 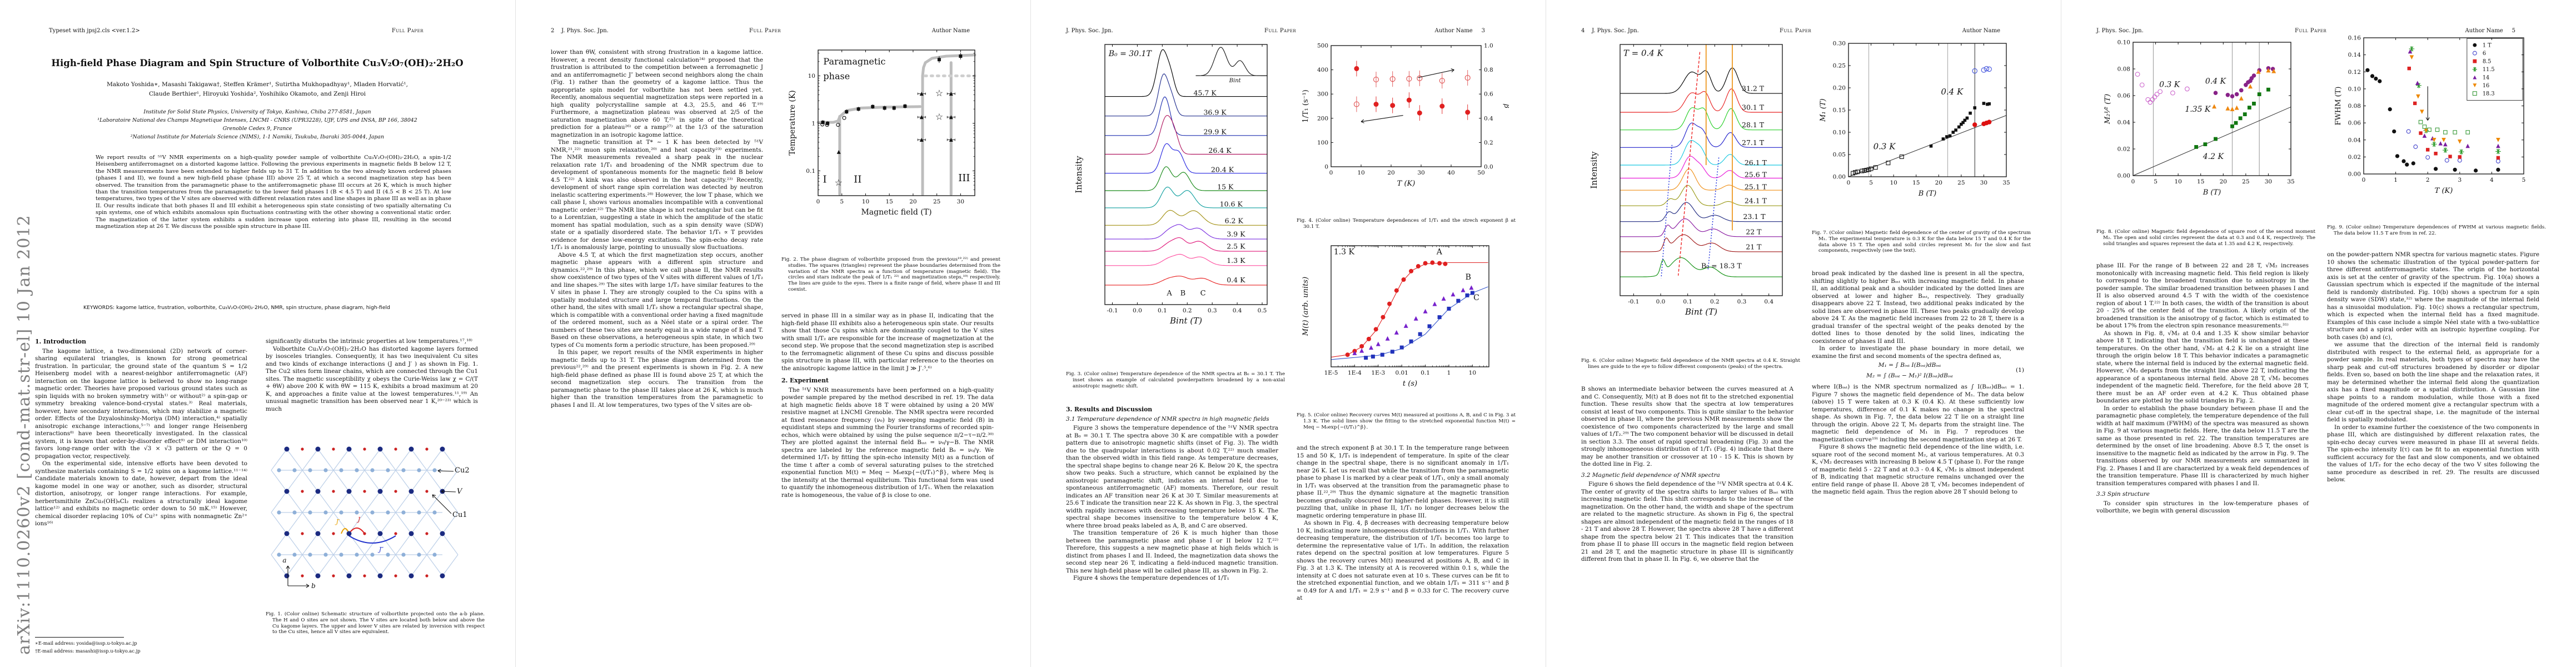 I want to click on svg-text: III, so click(x=964, y=178).